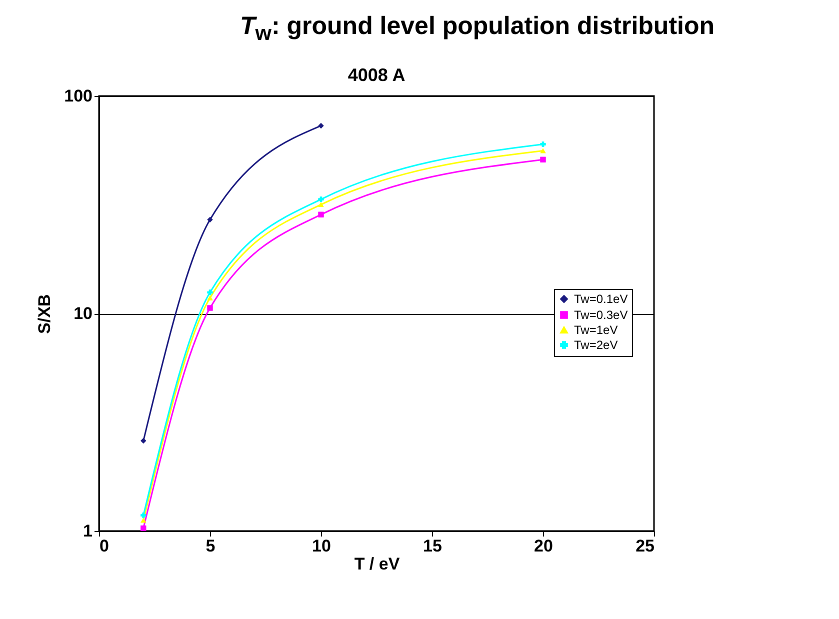 This screenshot has height=619, width=839. Describe the element at coordinates (78, 96) in the screenshot. I see `y-tick-label: 100` at that location.